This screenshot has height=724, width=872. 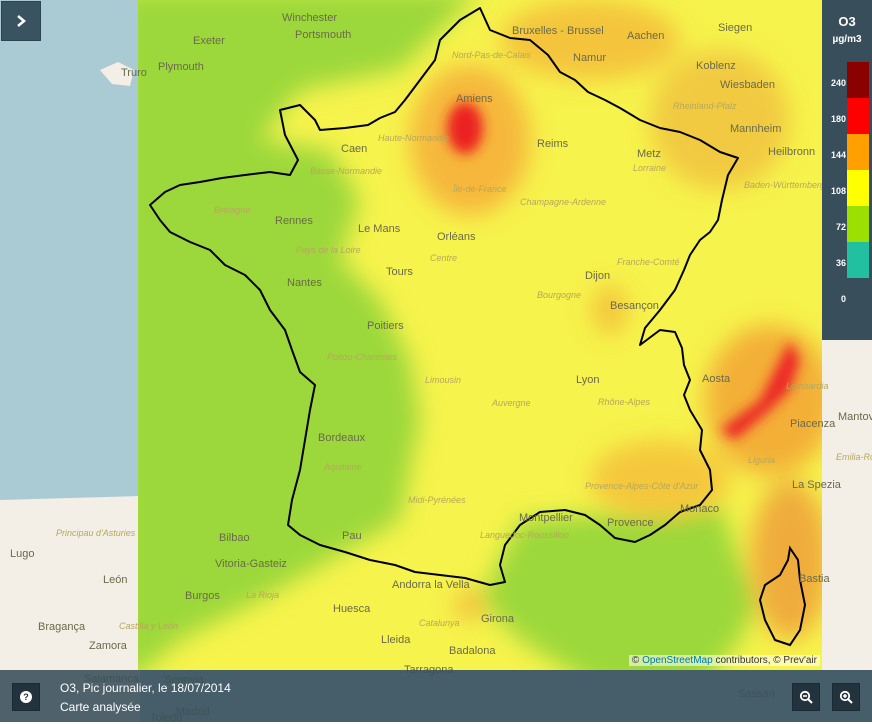 I want to click on place-label: Piacenza, so click(x=813, y=424).